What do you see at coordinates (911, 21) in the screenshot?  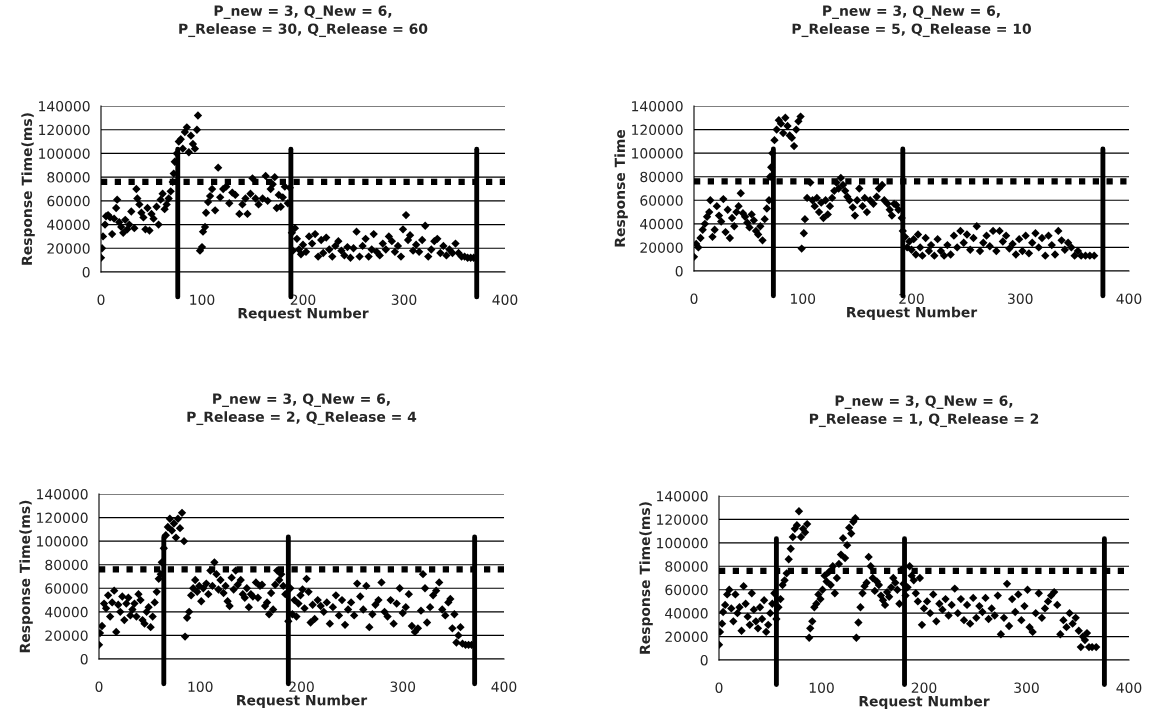 I see `chart-title: P_new = 3, Q_New = 6, P_Release = 5, Q_Release = 10` at bounding box center [911, 21].